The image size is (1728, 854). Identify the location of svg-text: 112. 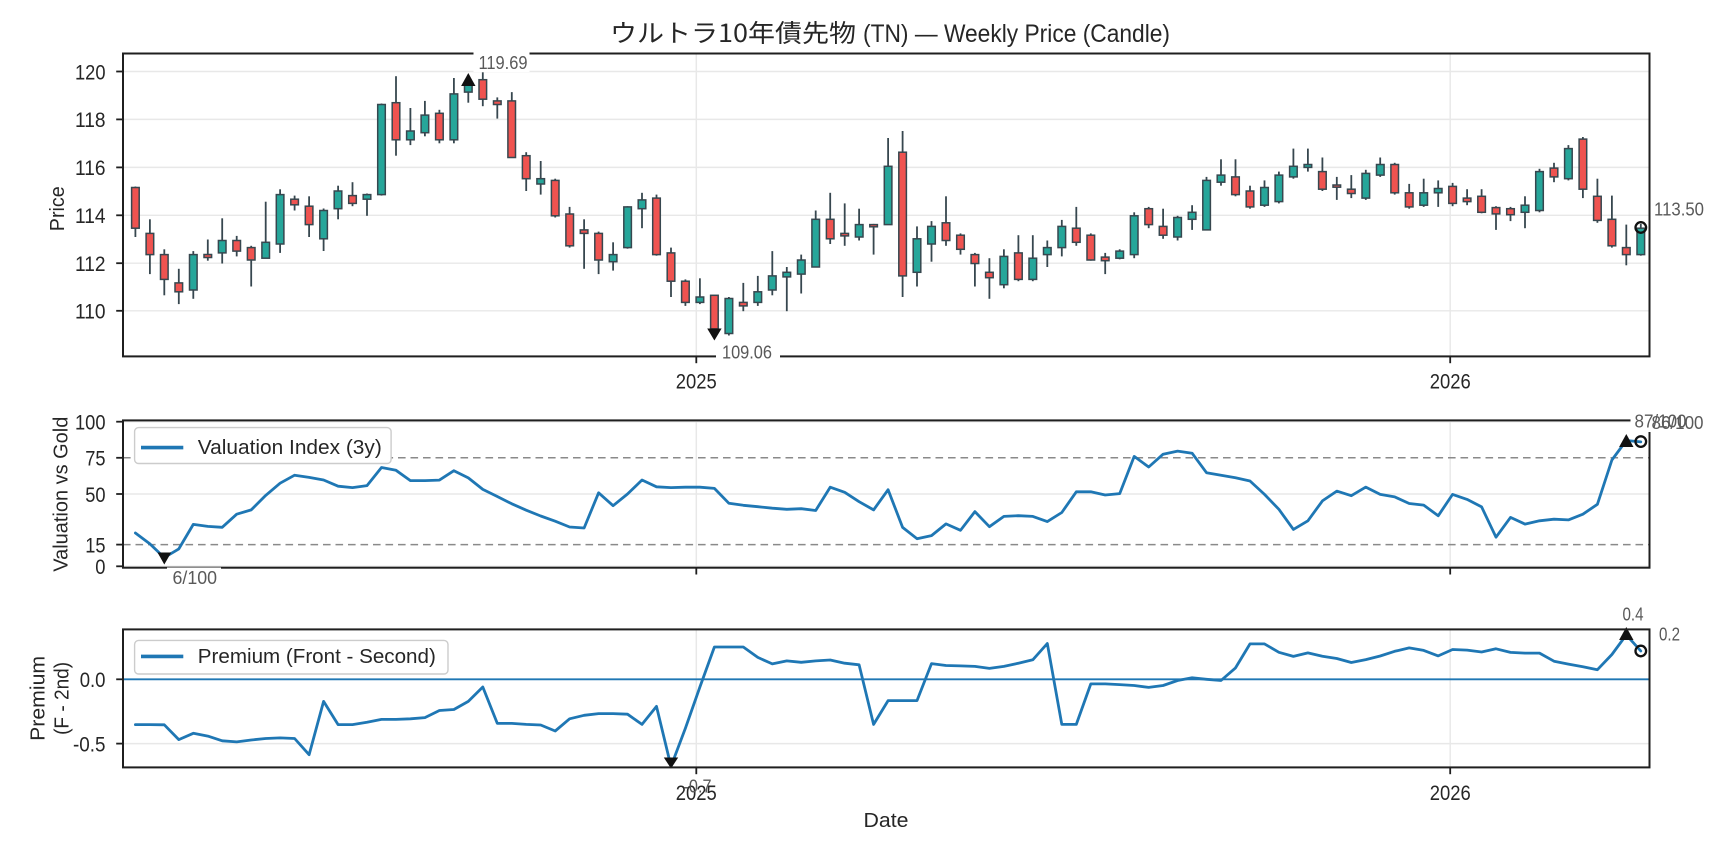
(90, 264).